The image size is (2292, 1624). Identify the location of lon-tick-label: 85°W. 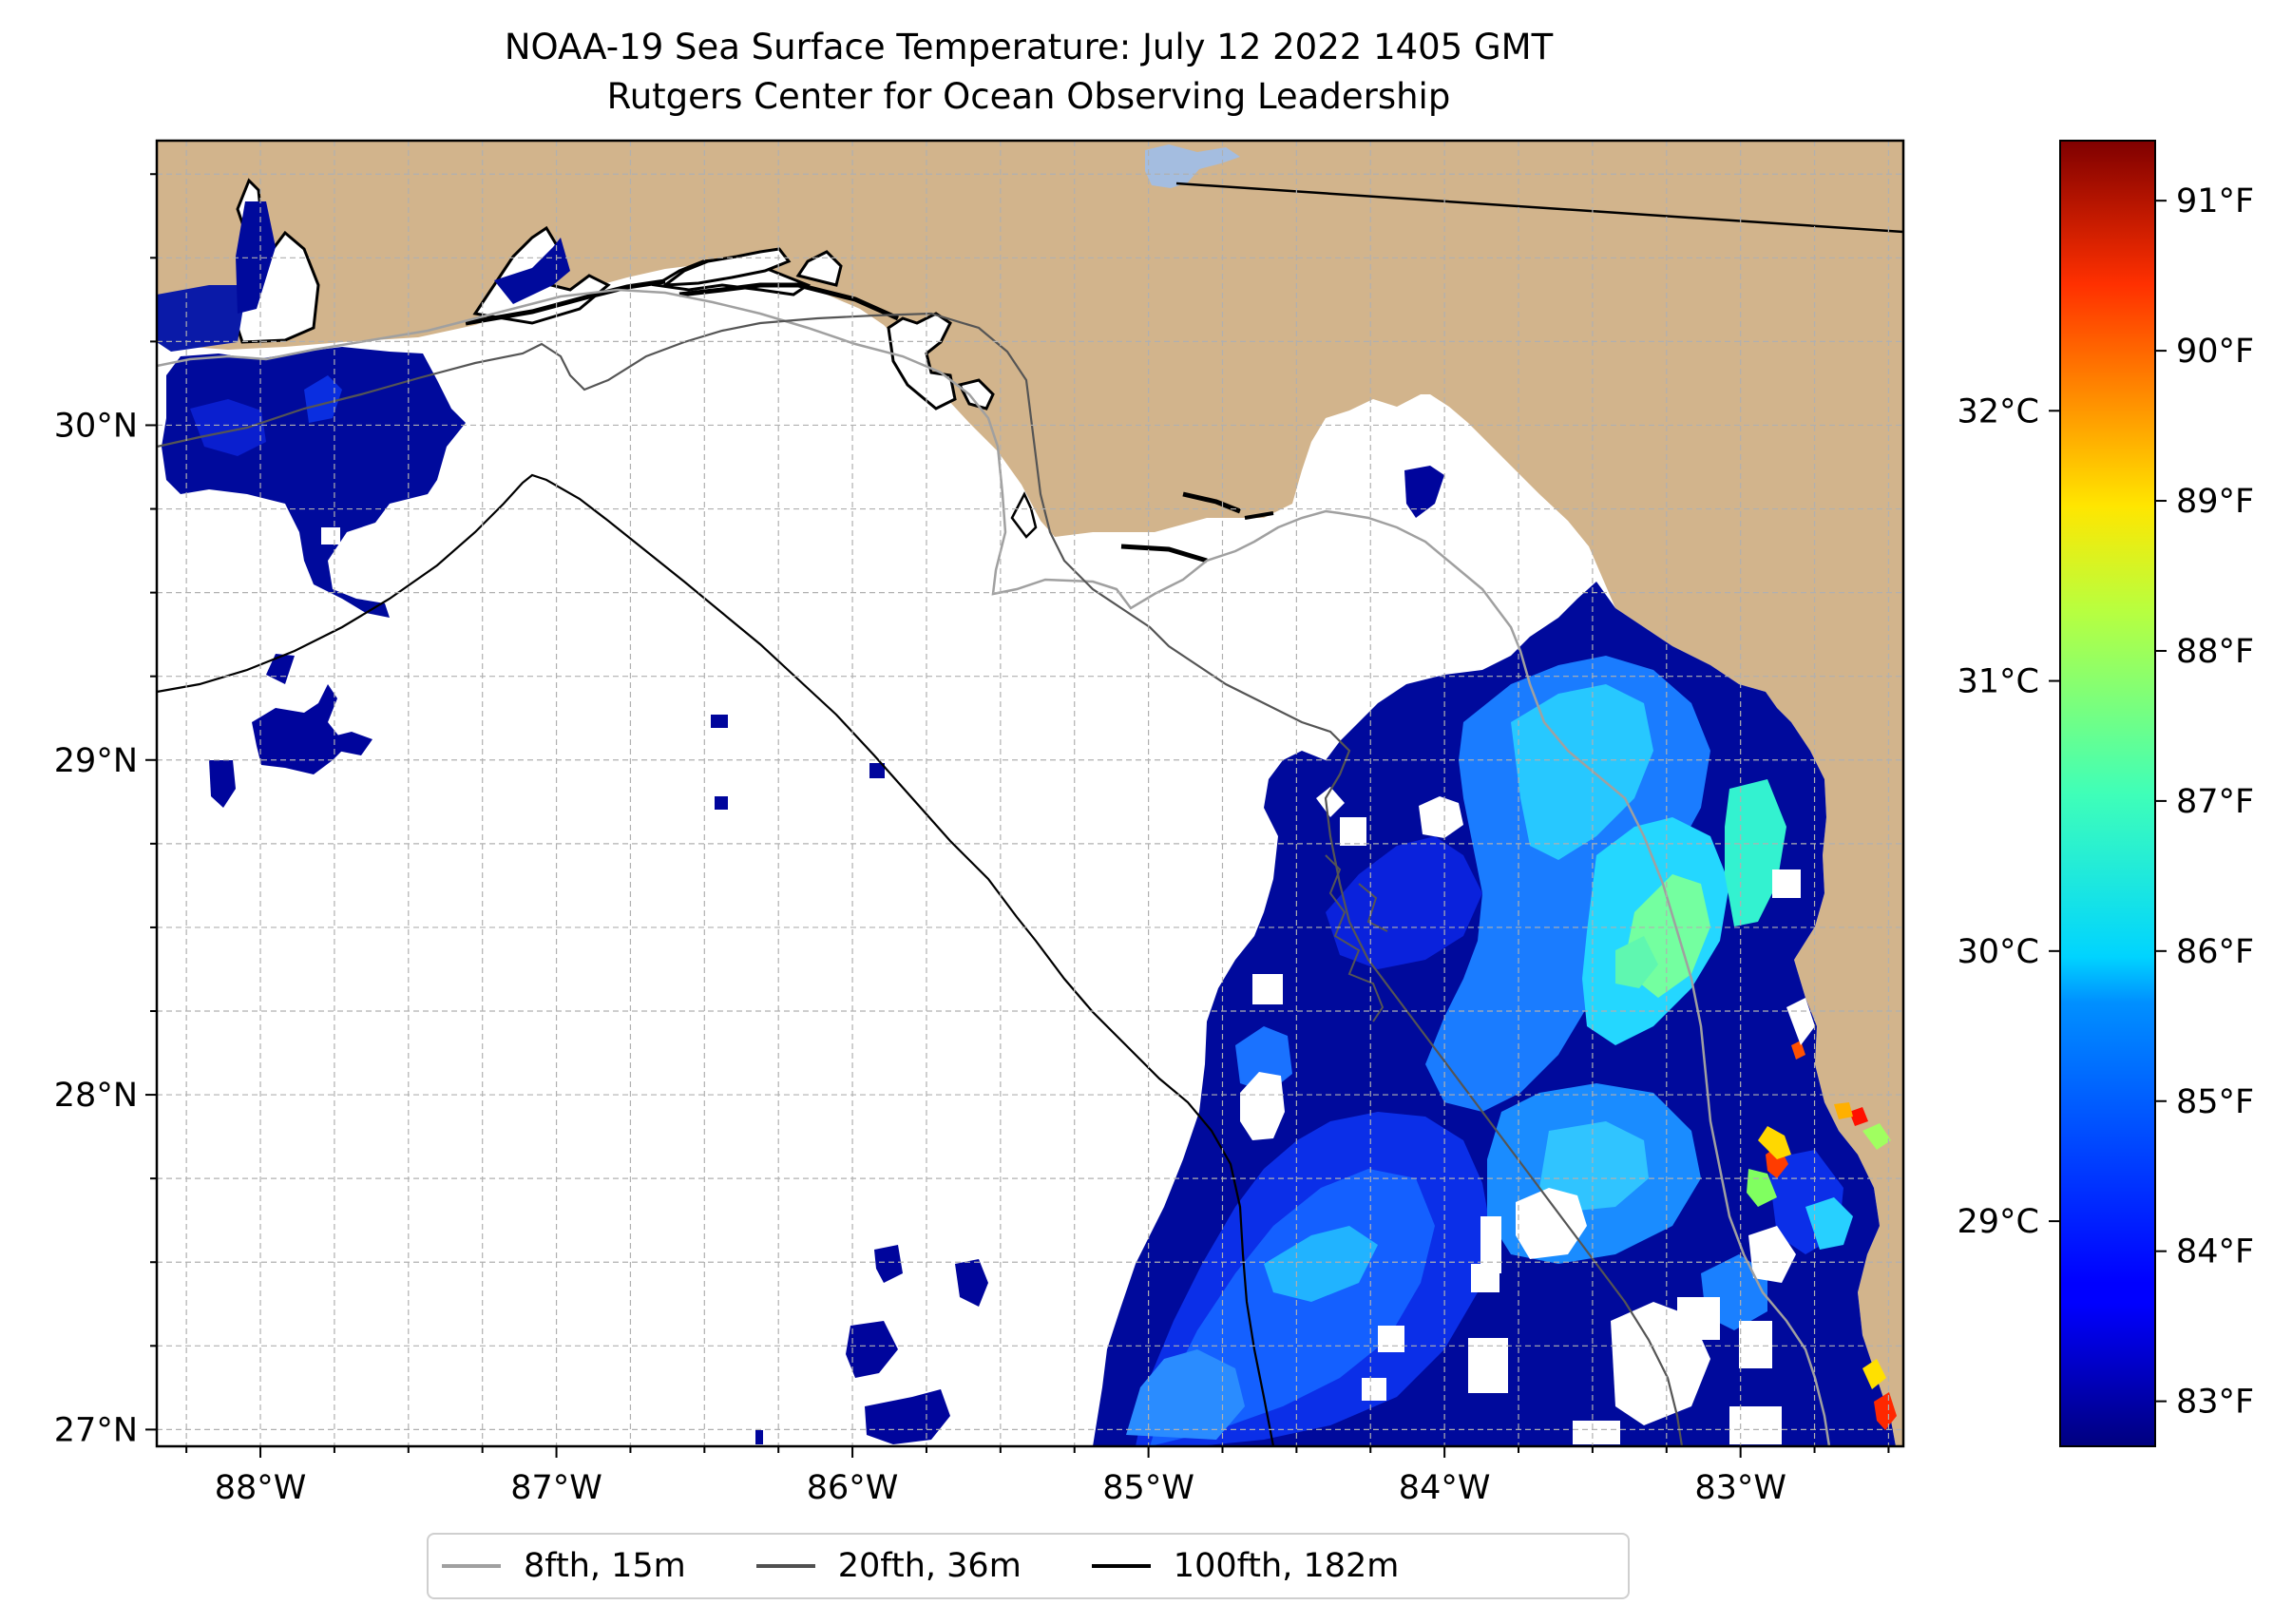
(1148, 1488).